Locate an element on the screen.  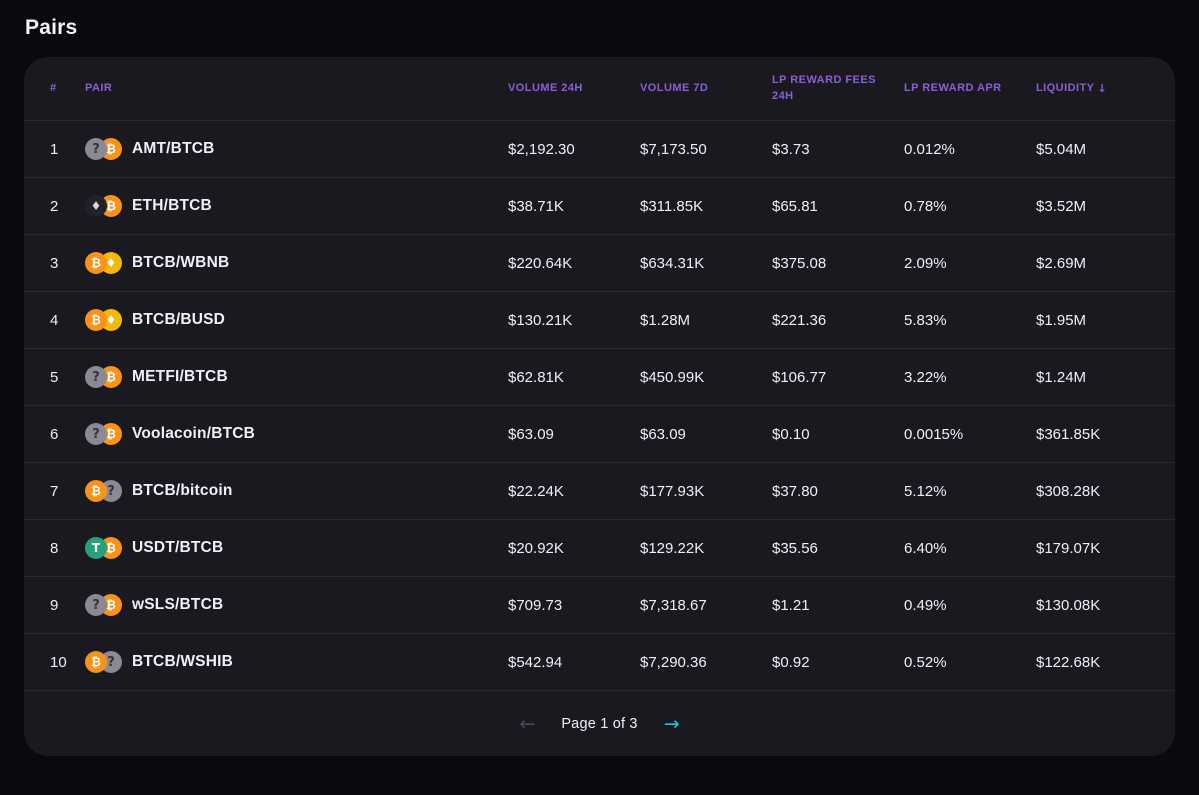
lp-apr-value: 6.40% is located at coordinates (925, 548).